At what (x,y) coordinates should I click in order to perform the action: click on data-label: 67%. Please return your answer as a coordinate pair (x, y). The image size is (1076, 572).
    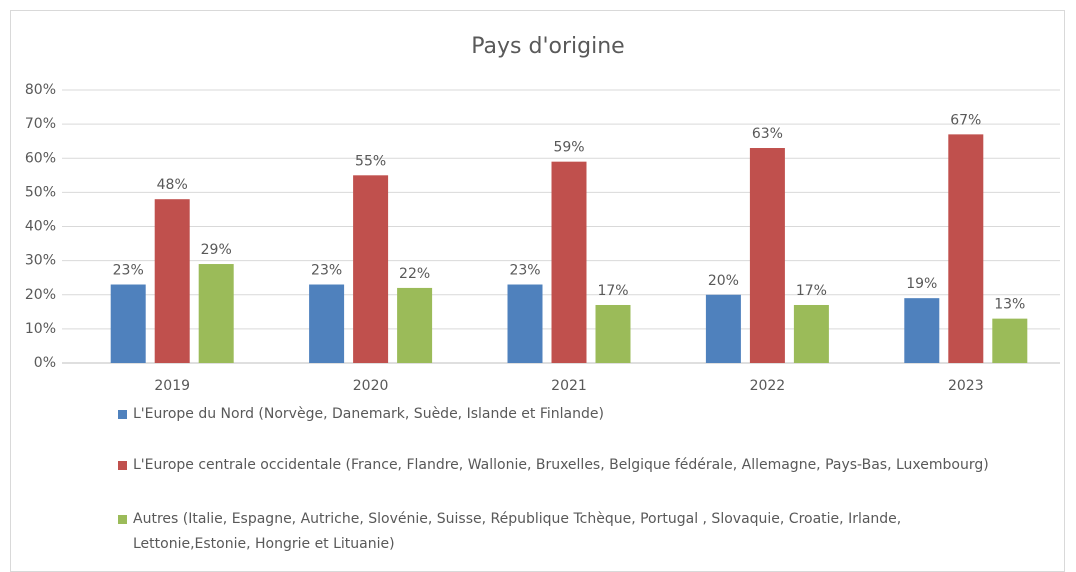
    Looking at the image, I should click on (965, 120).